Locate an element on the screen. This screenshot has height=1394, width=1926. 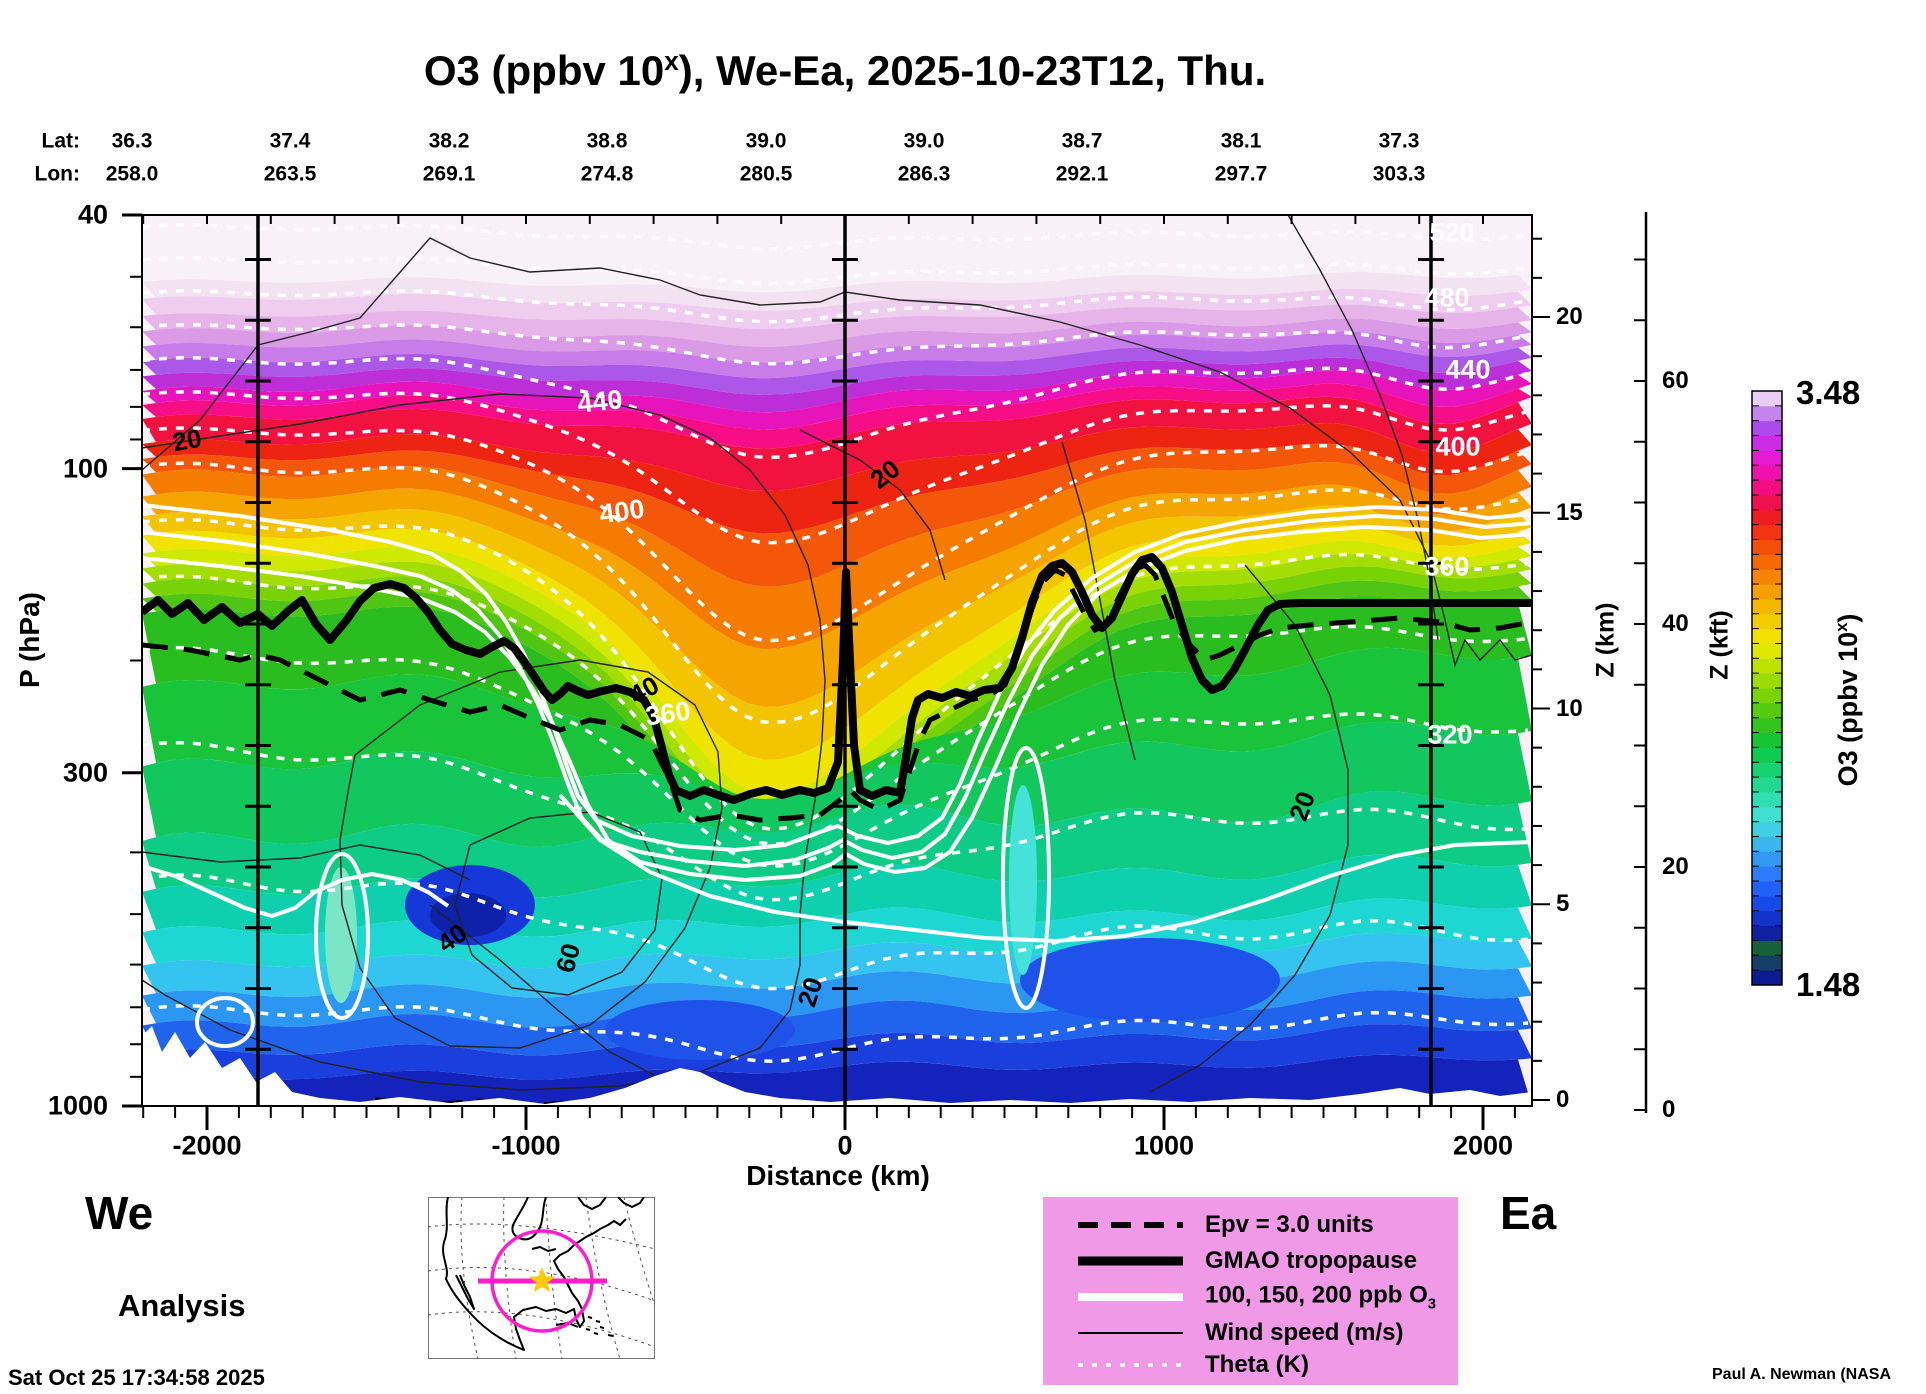
distance-axis-label: Distance (km) is located at coordinates (838, 1175).